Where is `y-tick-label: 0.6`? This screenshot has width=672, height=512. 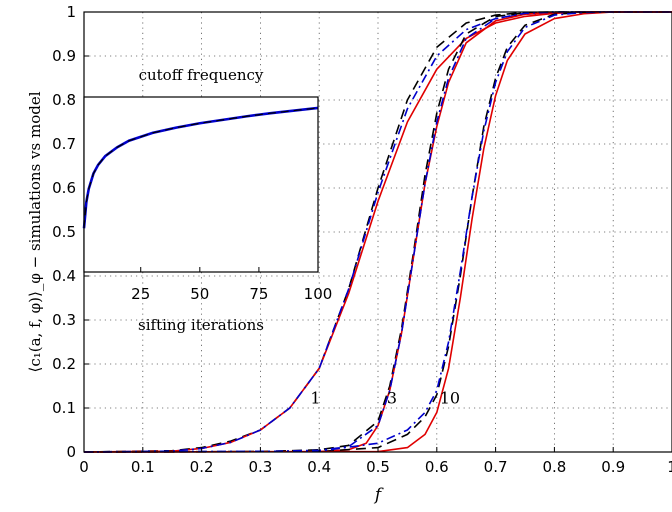 y-tick-label: 0.6 is located at coordinates (64, 188).